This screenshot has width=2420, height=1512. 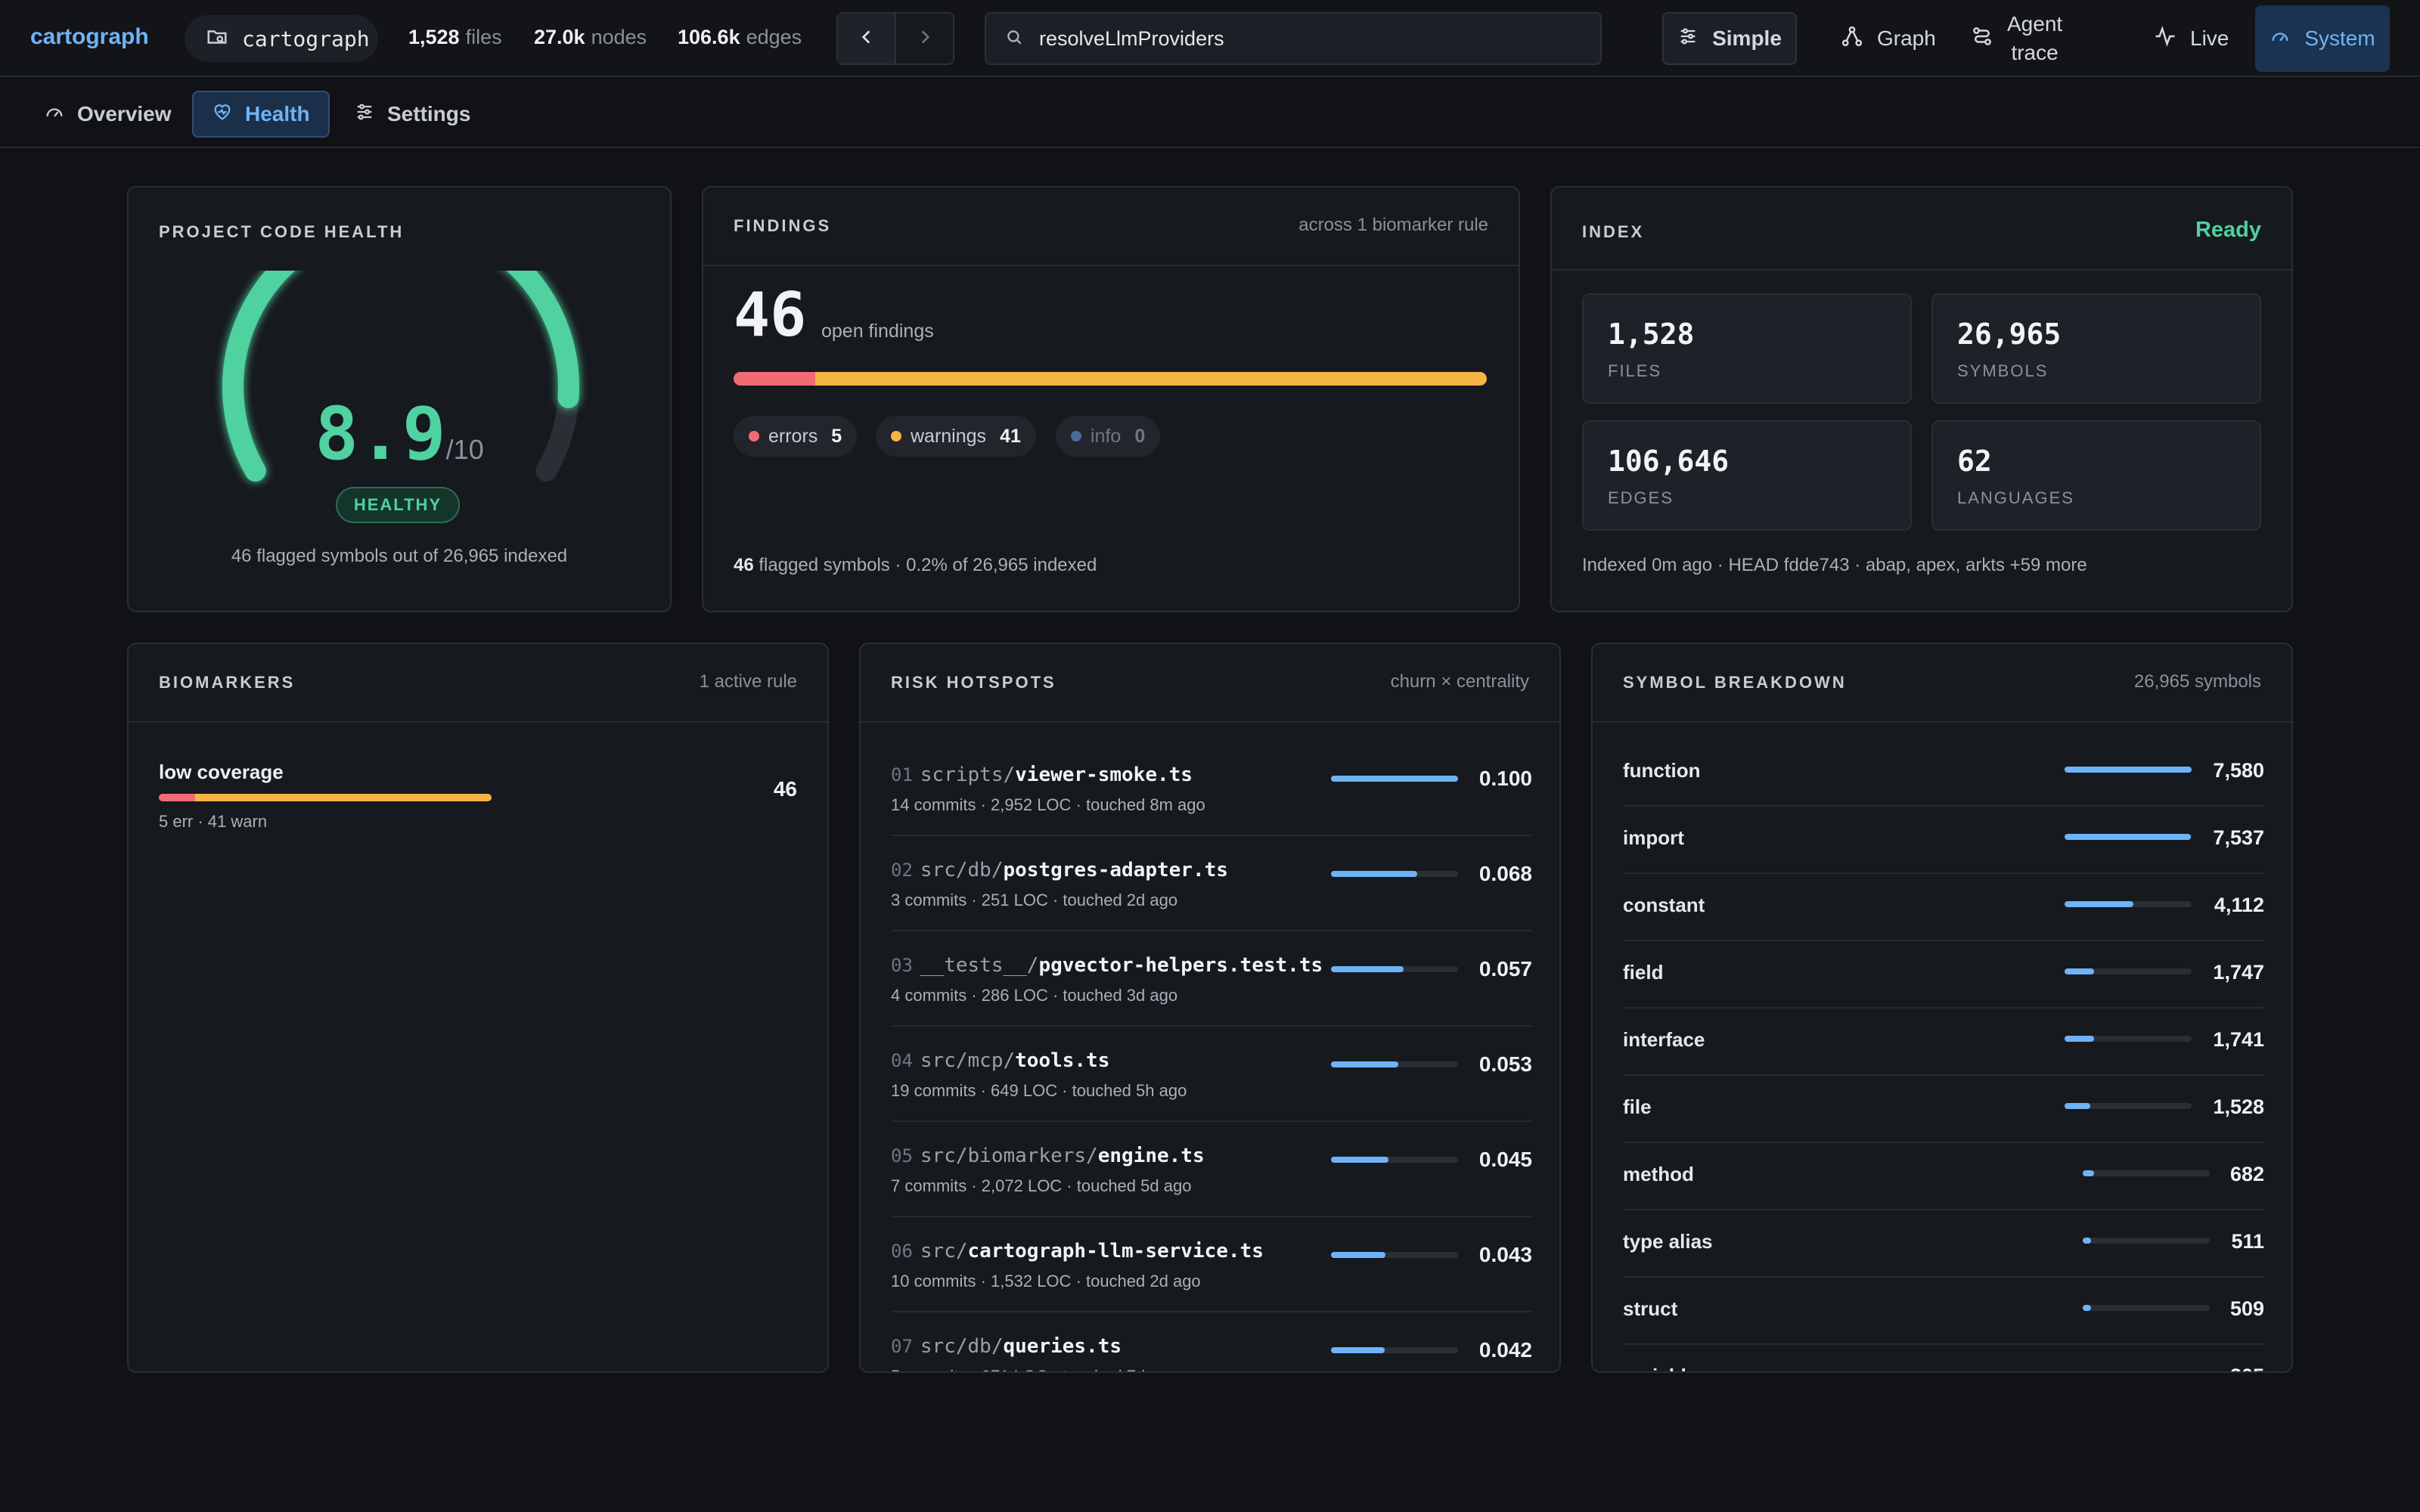 I want to click on symbol-row: import 7,537, so click(x=1944, y=841).